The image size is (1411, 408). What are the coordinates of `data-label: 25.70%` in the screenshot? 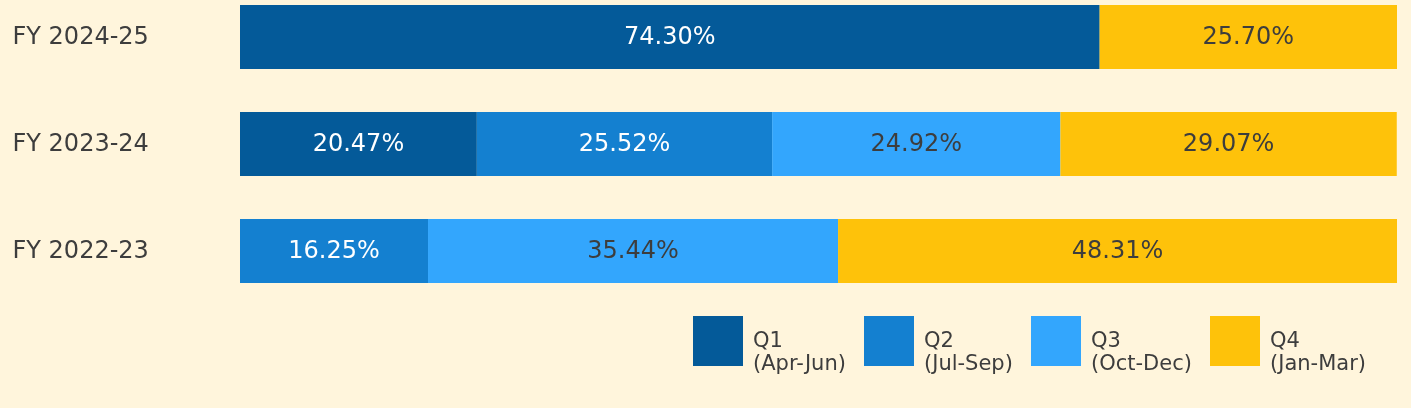 It's located at (1248, 36).